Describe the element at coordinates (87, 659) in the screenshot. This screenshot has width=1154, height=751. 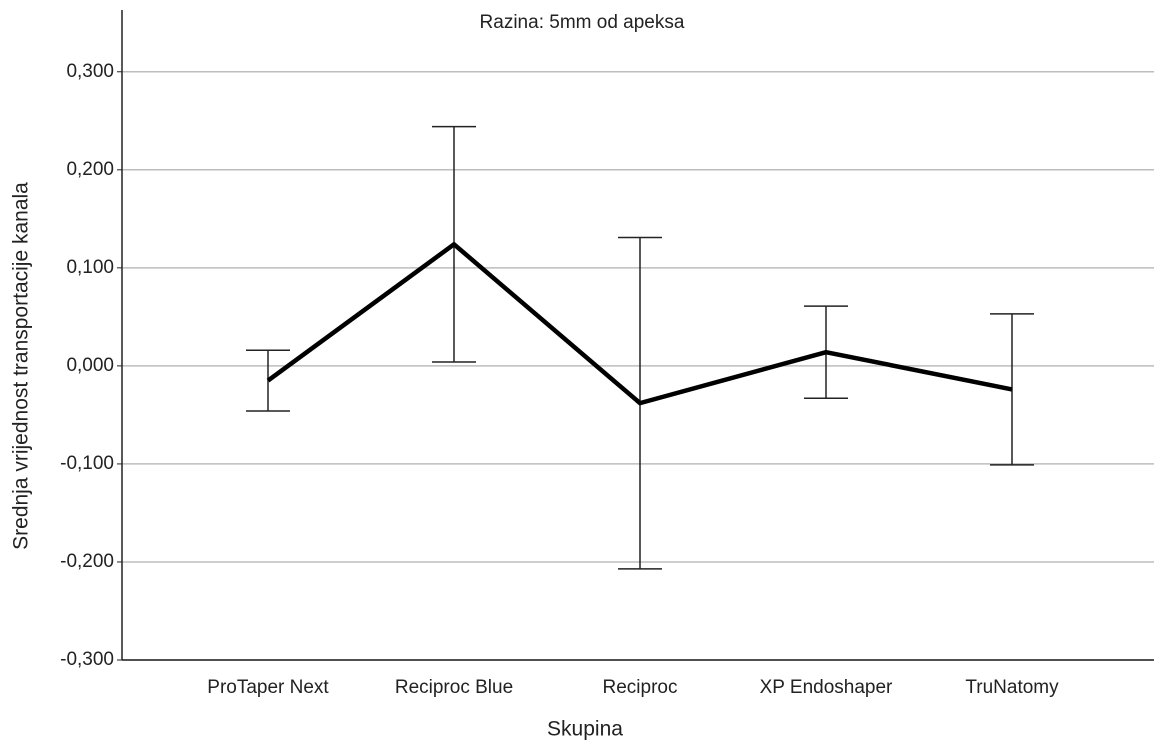
I see `y-tick-label: -0,300` at that location.